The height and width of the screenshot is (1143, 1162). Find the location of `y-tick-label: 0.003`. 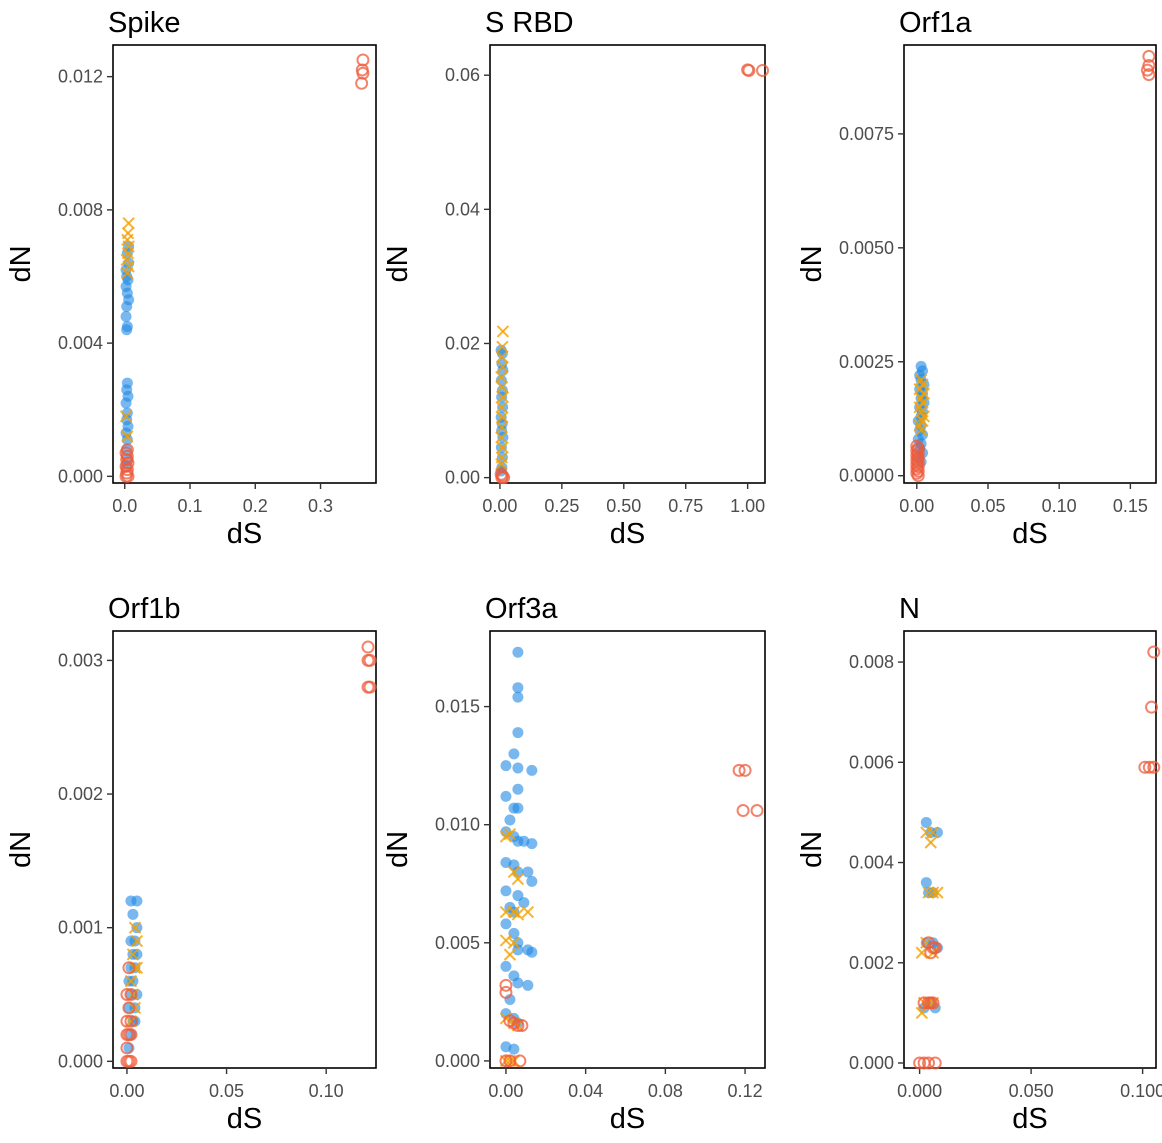

y-tick-label: 0.003 is located at coordinates (80, 660).